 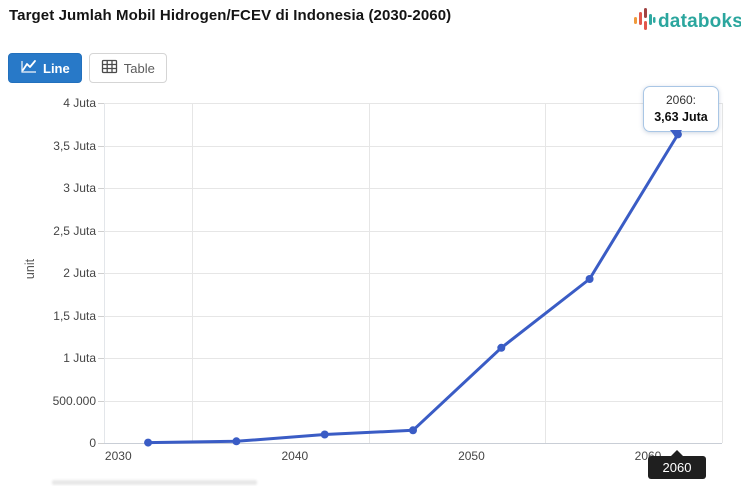 What do you see at coordinates (28, 68) in the screenshot?
I see `line-chart-icon` at bounding box center [28, 68].